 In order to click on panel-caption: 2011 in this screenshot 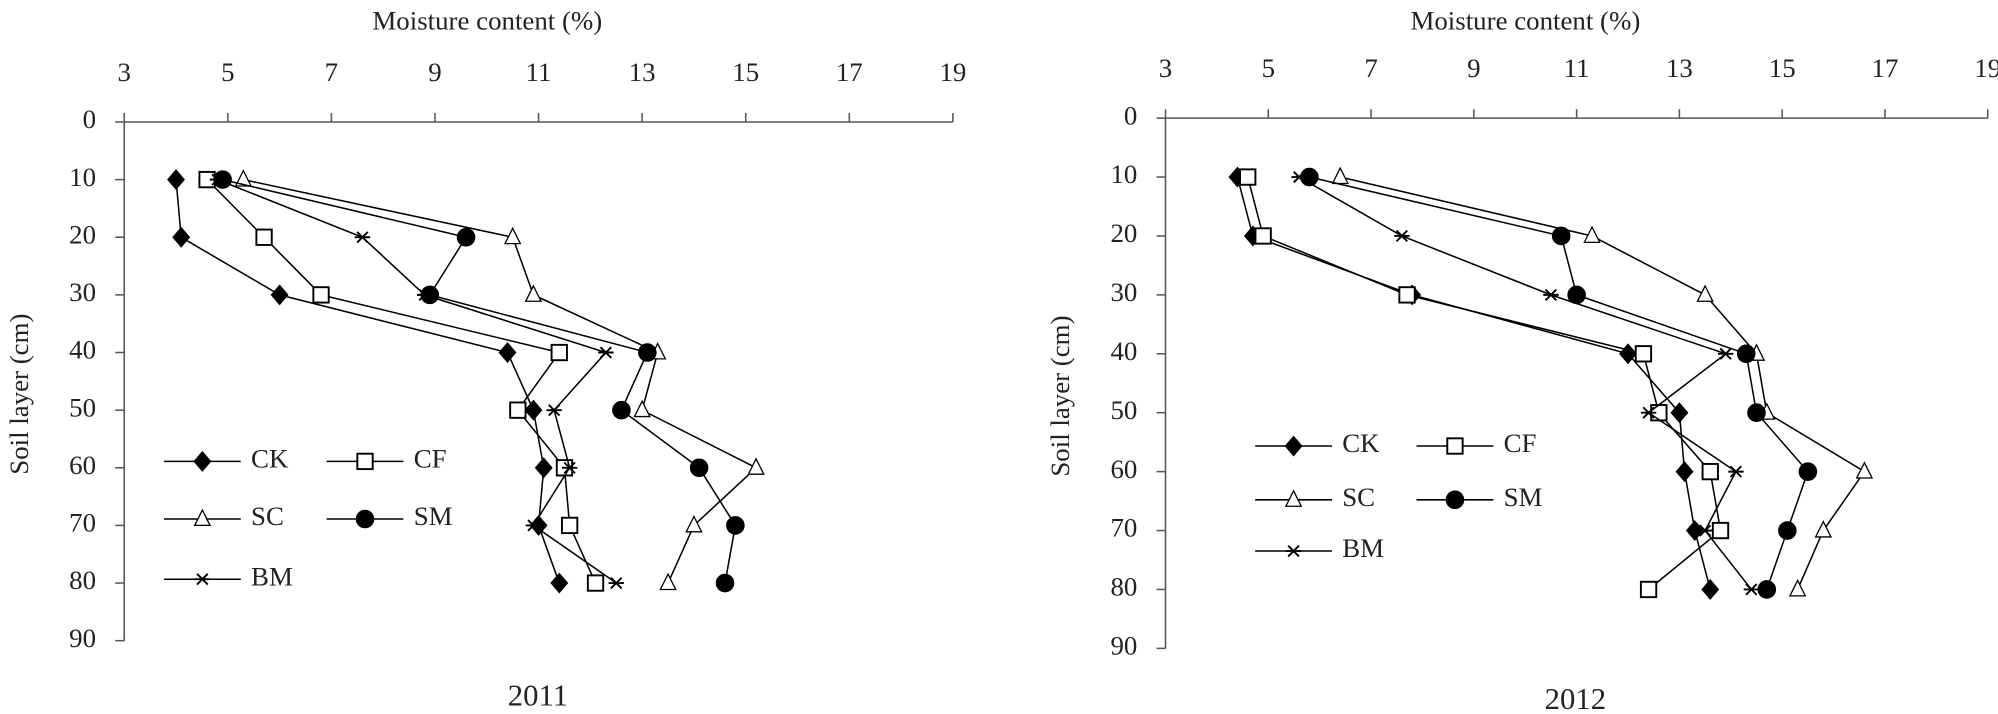, I will do `click(538, 695)`.